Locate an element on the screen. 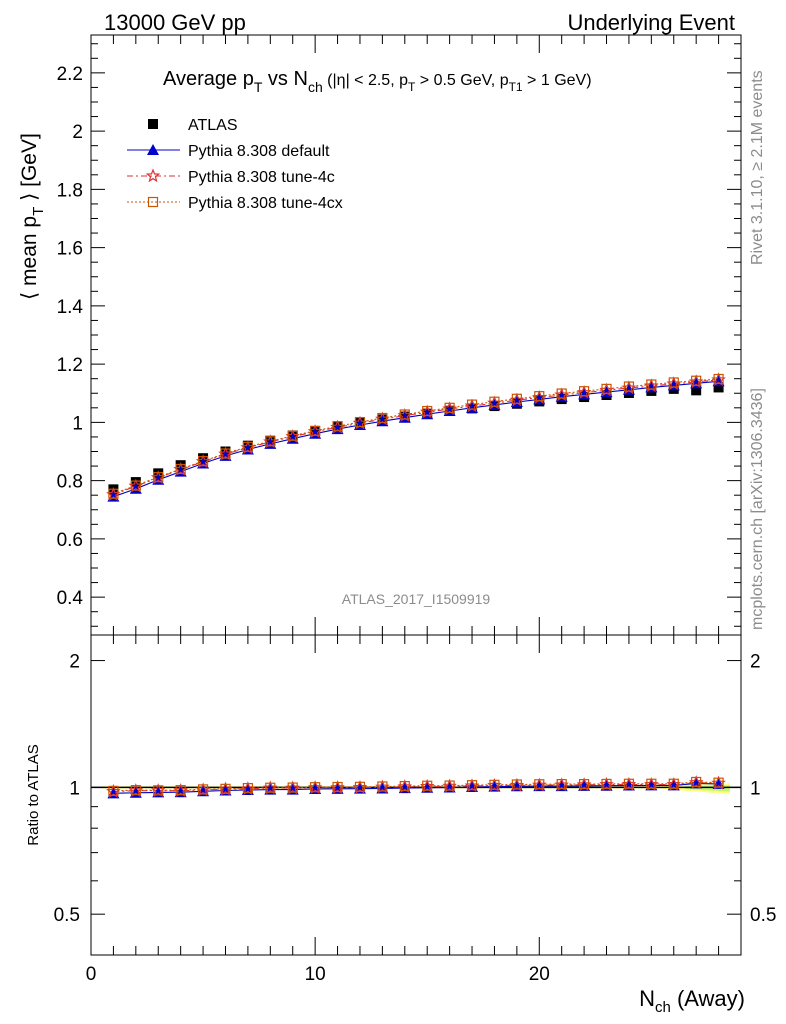  legend-label: Pythia 8.308 default is located at coordinates (259, 151).